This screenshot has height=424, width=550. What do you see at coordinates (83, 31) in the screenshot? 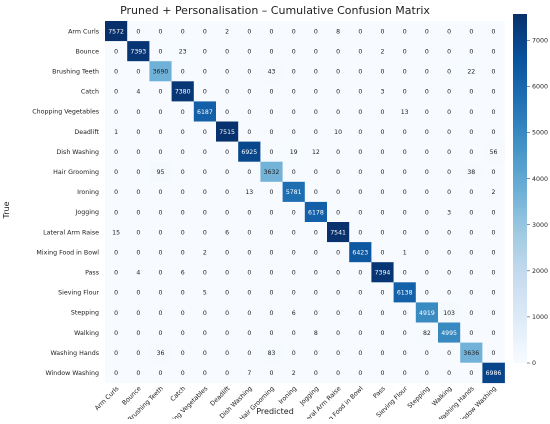
I see `y-tick-label: Arm Curls` at bounding box center [83, 31].